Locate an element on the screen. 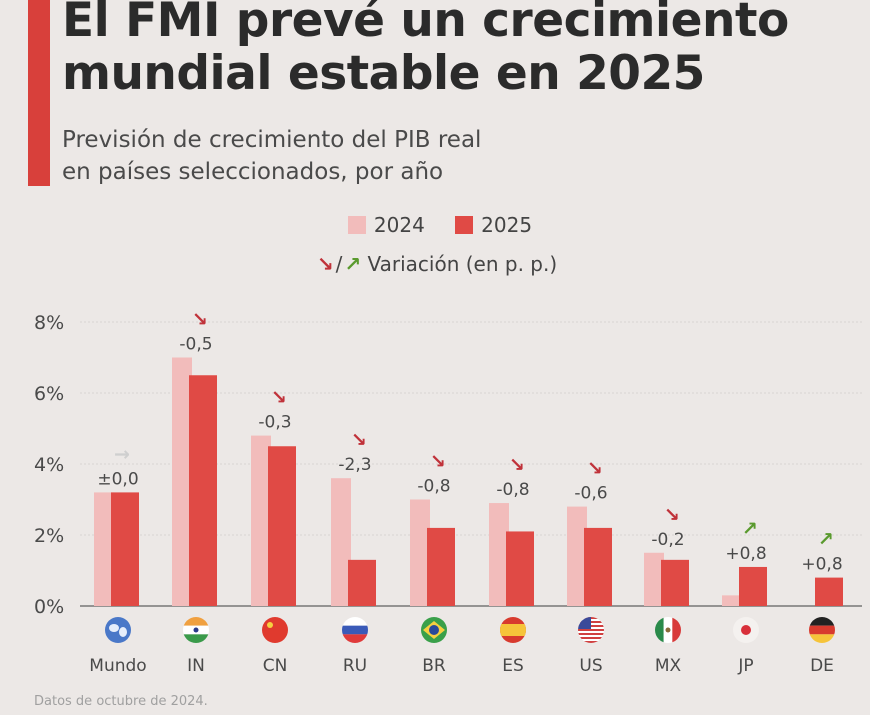 The width and height of the screenshot is (870, 715). variation-label-in: -0,5 is located at coordinates (195, 345).